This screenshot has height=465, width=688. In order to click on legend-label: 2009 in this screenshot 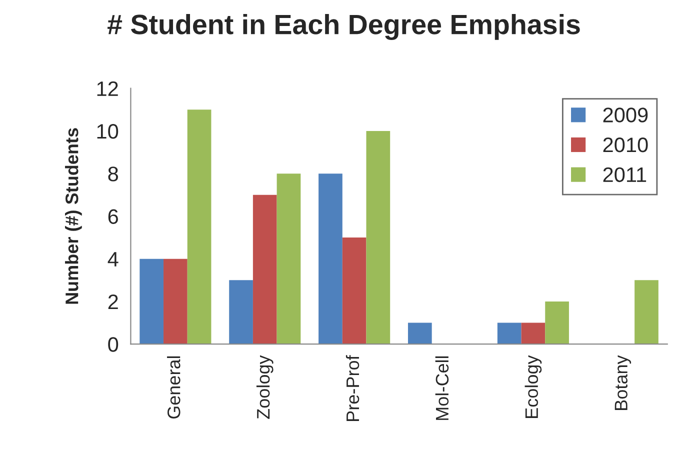, I will do `click(625, 115)`.